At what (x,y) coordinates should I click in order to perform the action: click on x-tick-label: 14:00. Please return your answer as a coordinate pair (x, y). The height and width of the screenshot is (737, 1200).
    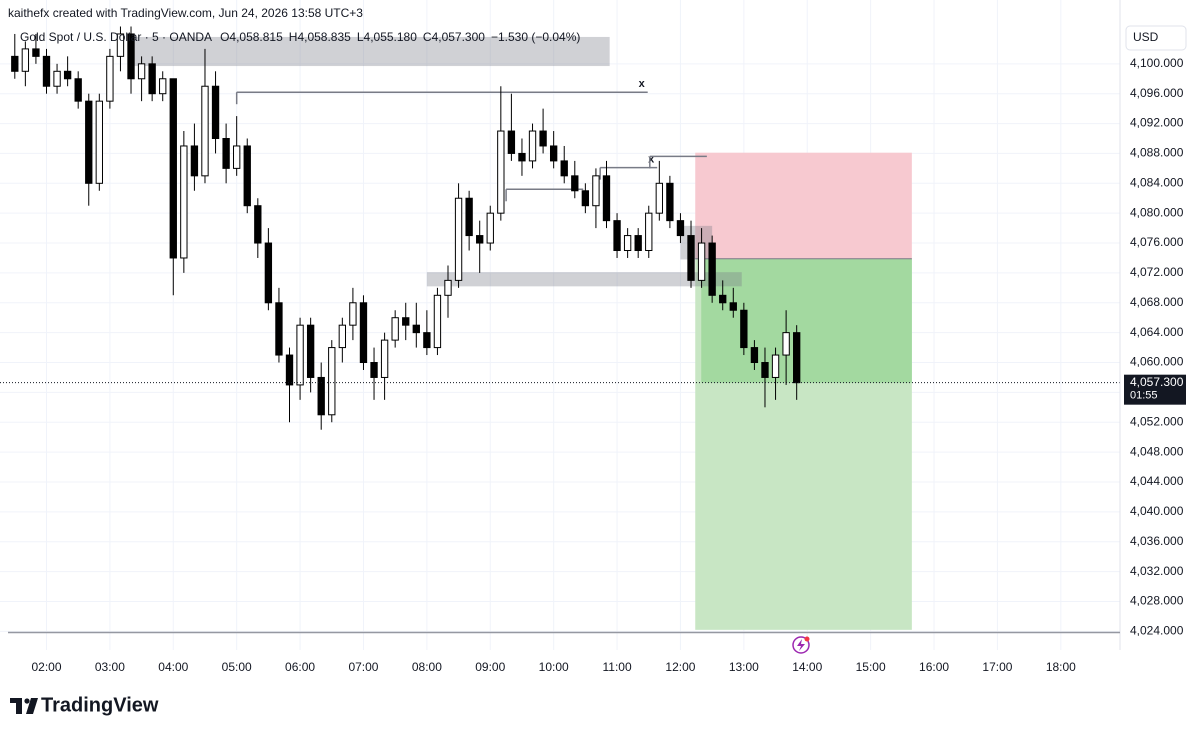
    Looking at the image, I should click on (807, 667).